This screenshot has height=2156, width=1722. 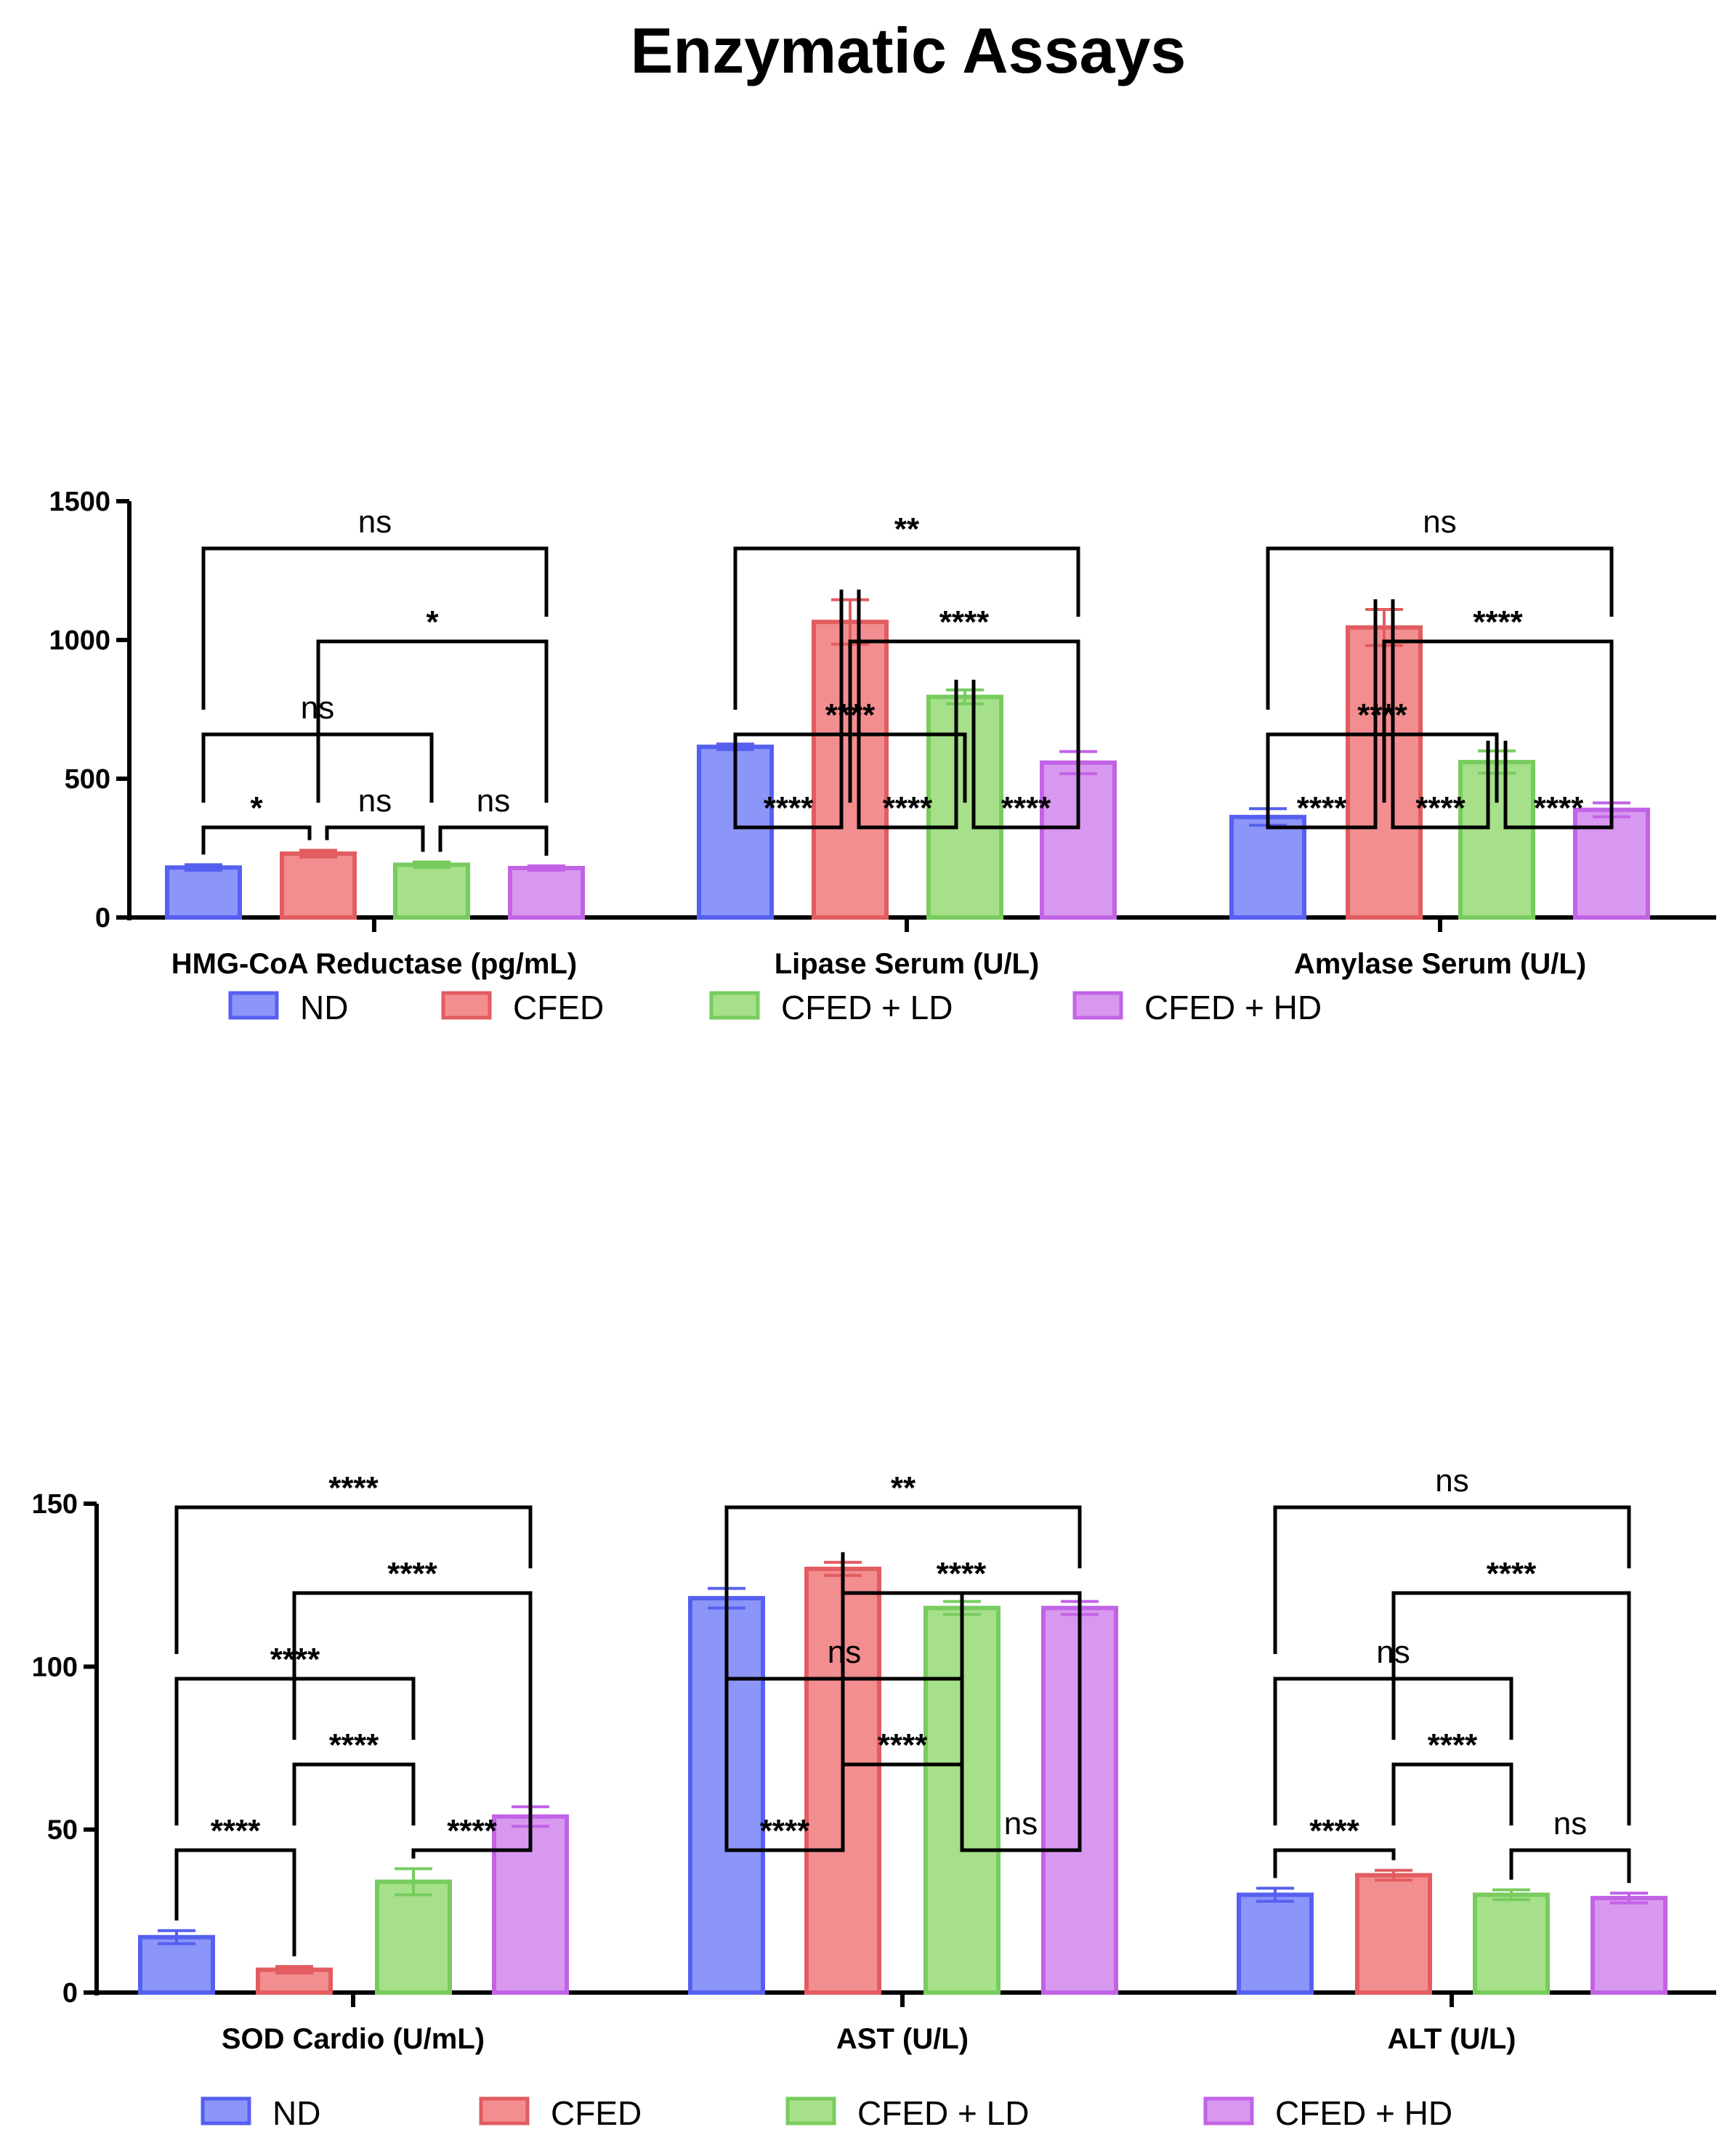 I want to click on x-group-label: AST (U/L), so click(x=902, y=2039).